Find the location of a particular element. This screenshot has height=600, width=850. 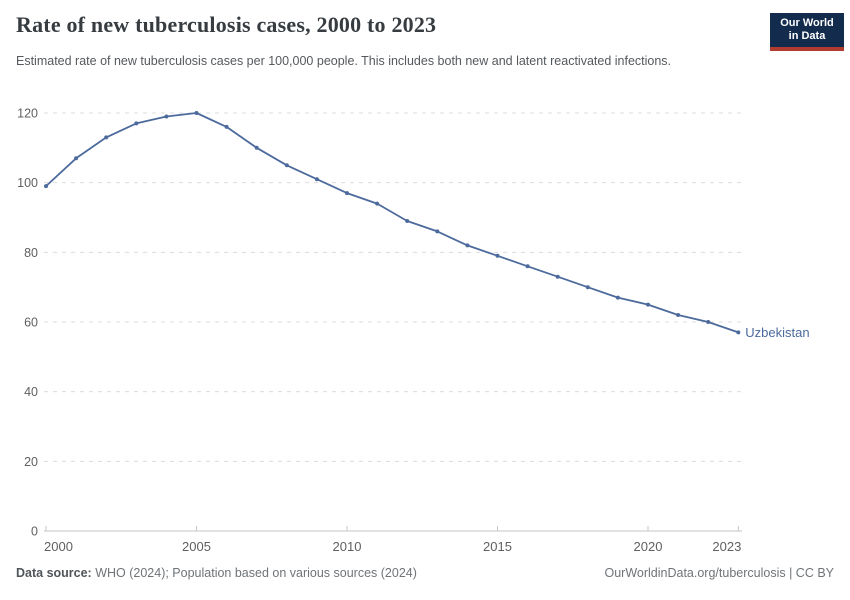

x-tick-label: 2000 is located at coordinates (58, 546).